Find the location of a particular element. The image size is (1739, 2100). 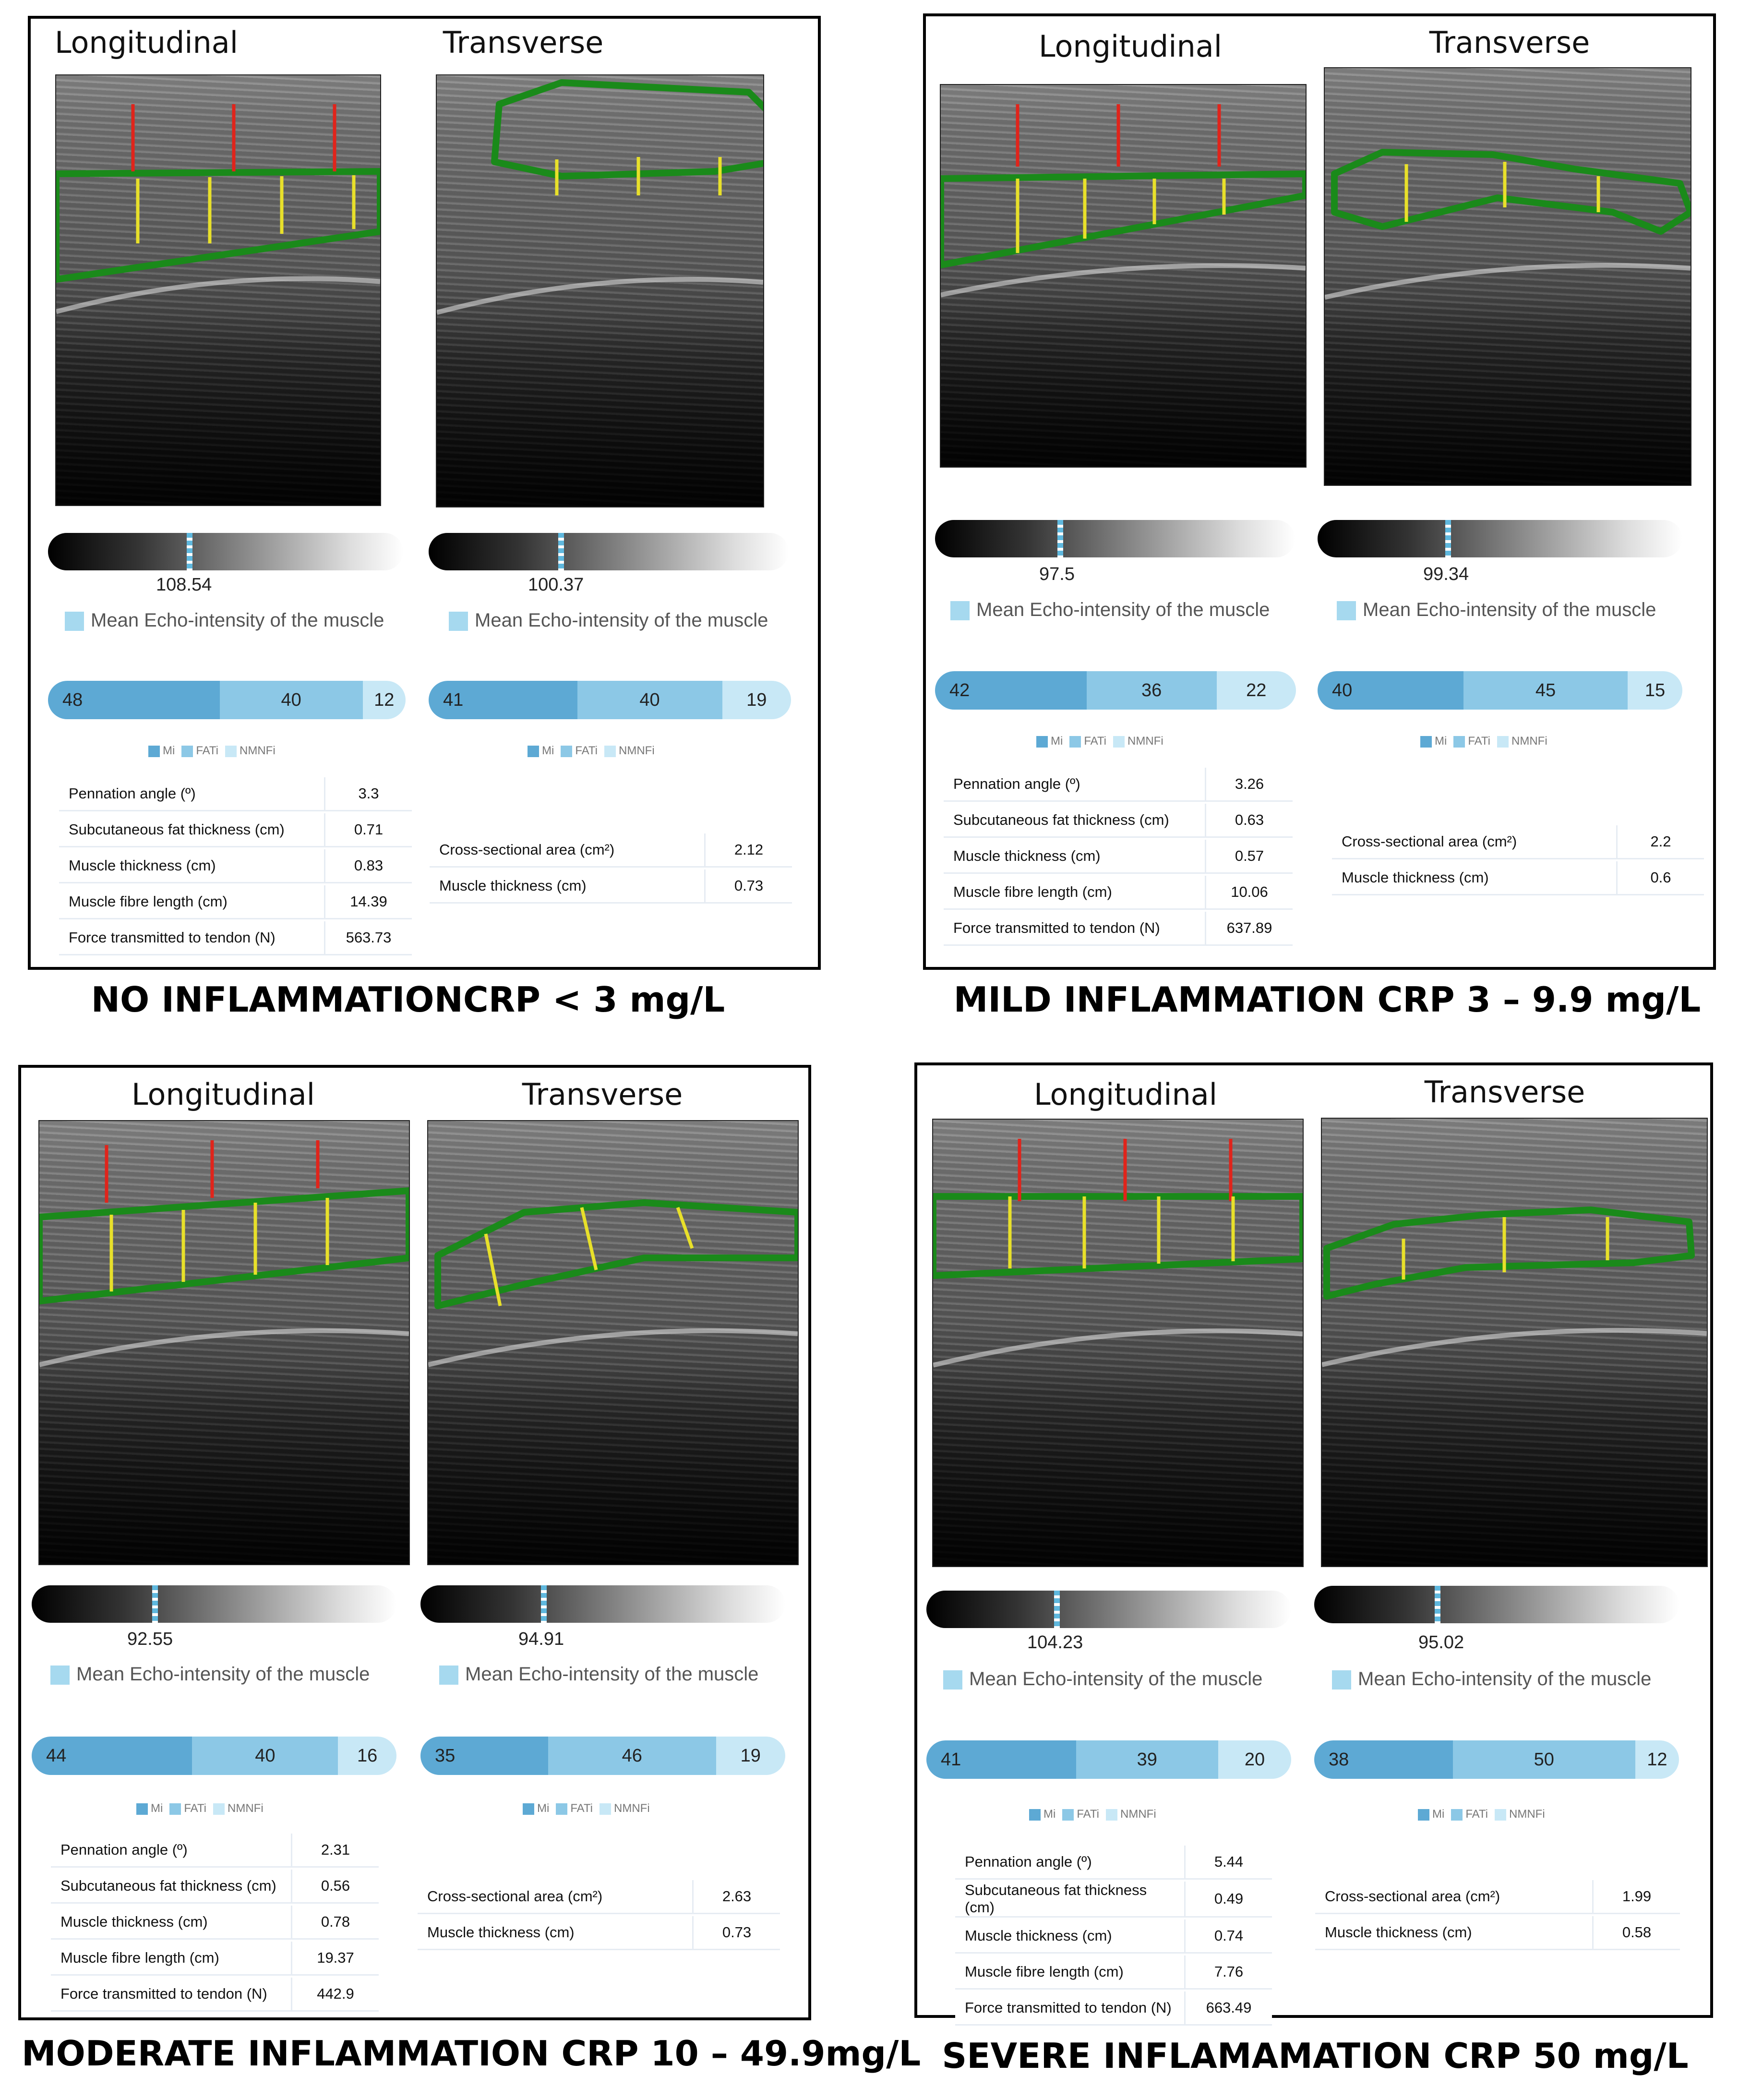

metric-label: Cross-sectional area (cm²) is located at coordinates (1474, 842).